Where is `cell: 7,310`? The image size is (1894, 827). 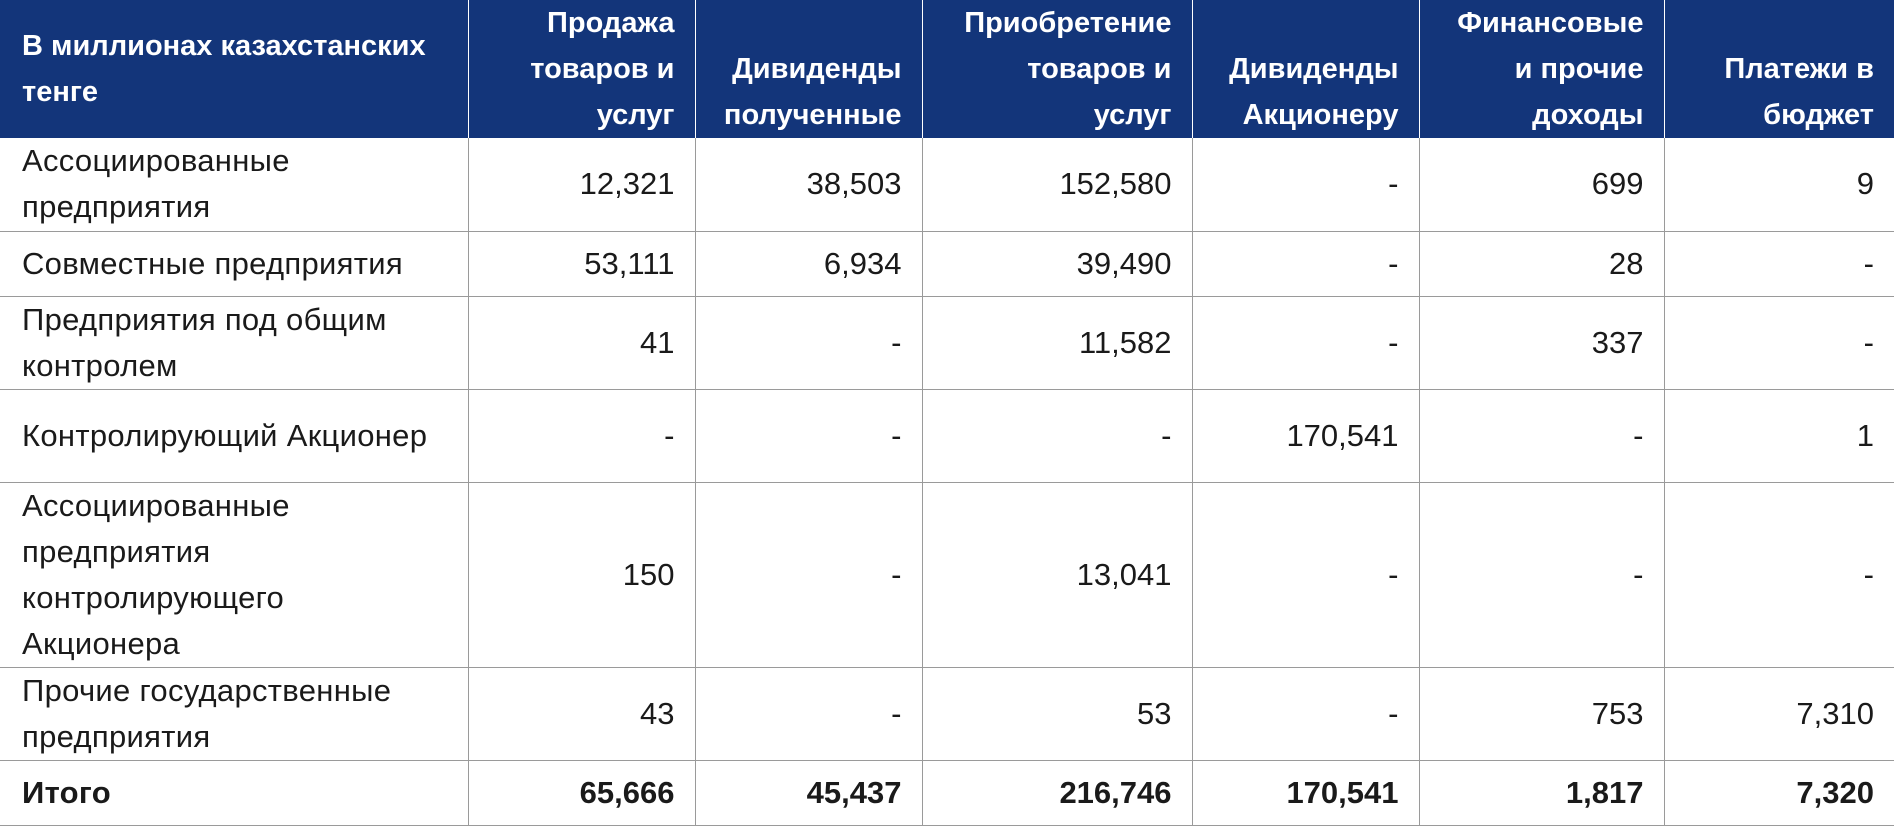
cell: 7,310 is located at coordinates (1779, 714).